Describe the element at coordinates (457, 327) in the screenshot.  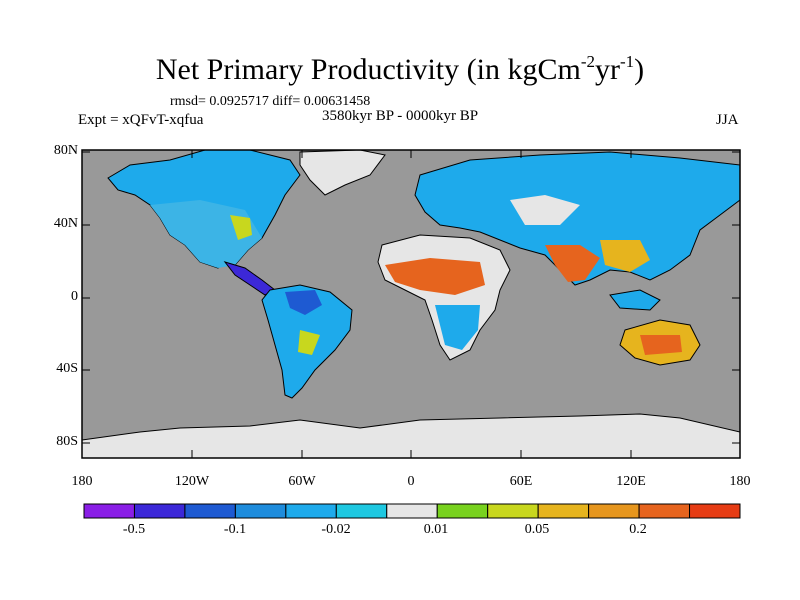
I see `land-africa-south` at that location.